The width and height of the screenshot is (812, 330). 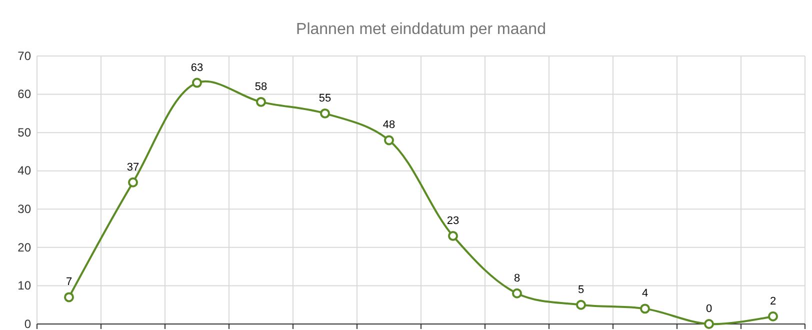 What do you see at coordinates (25, 132) in the screenshot?
I see `y-tick-label: 50` at bounding box center [25, 132].